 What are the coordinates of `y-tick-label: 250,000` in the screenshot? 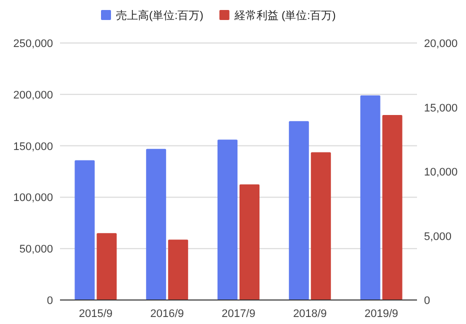 It's located at (33, 44).